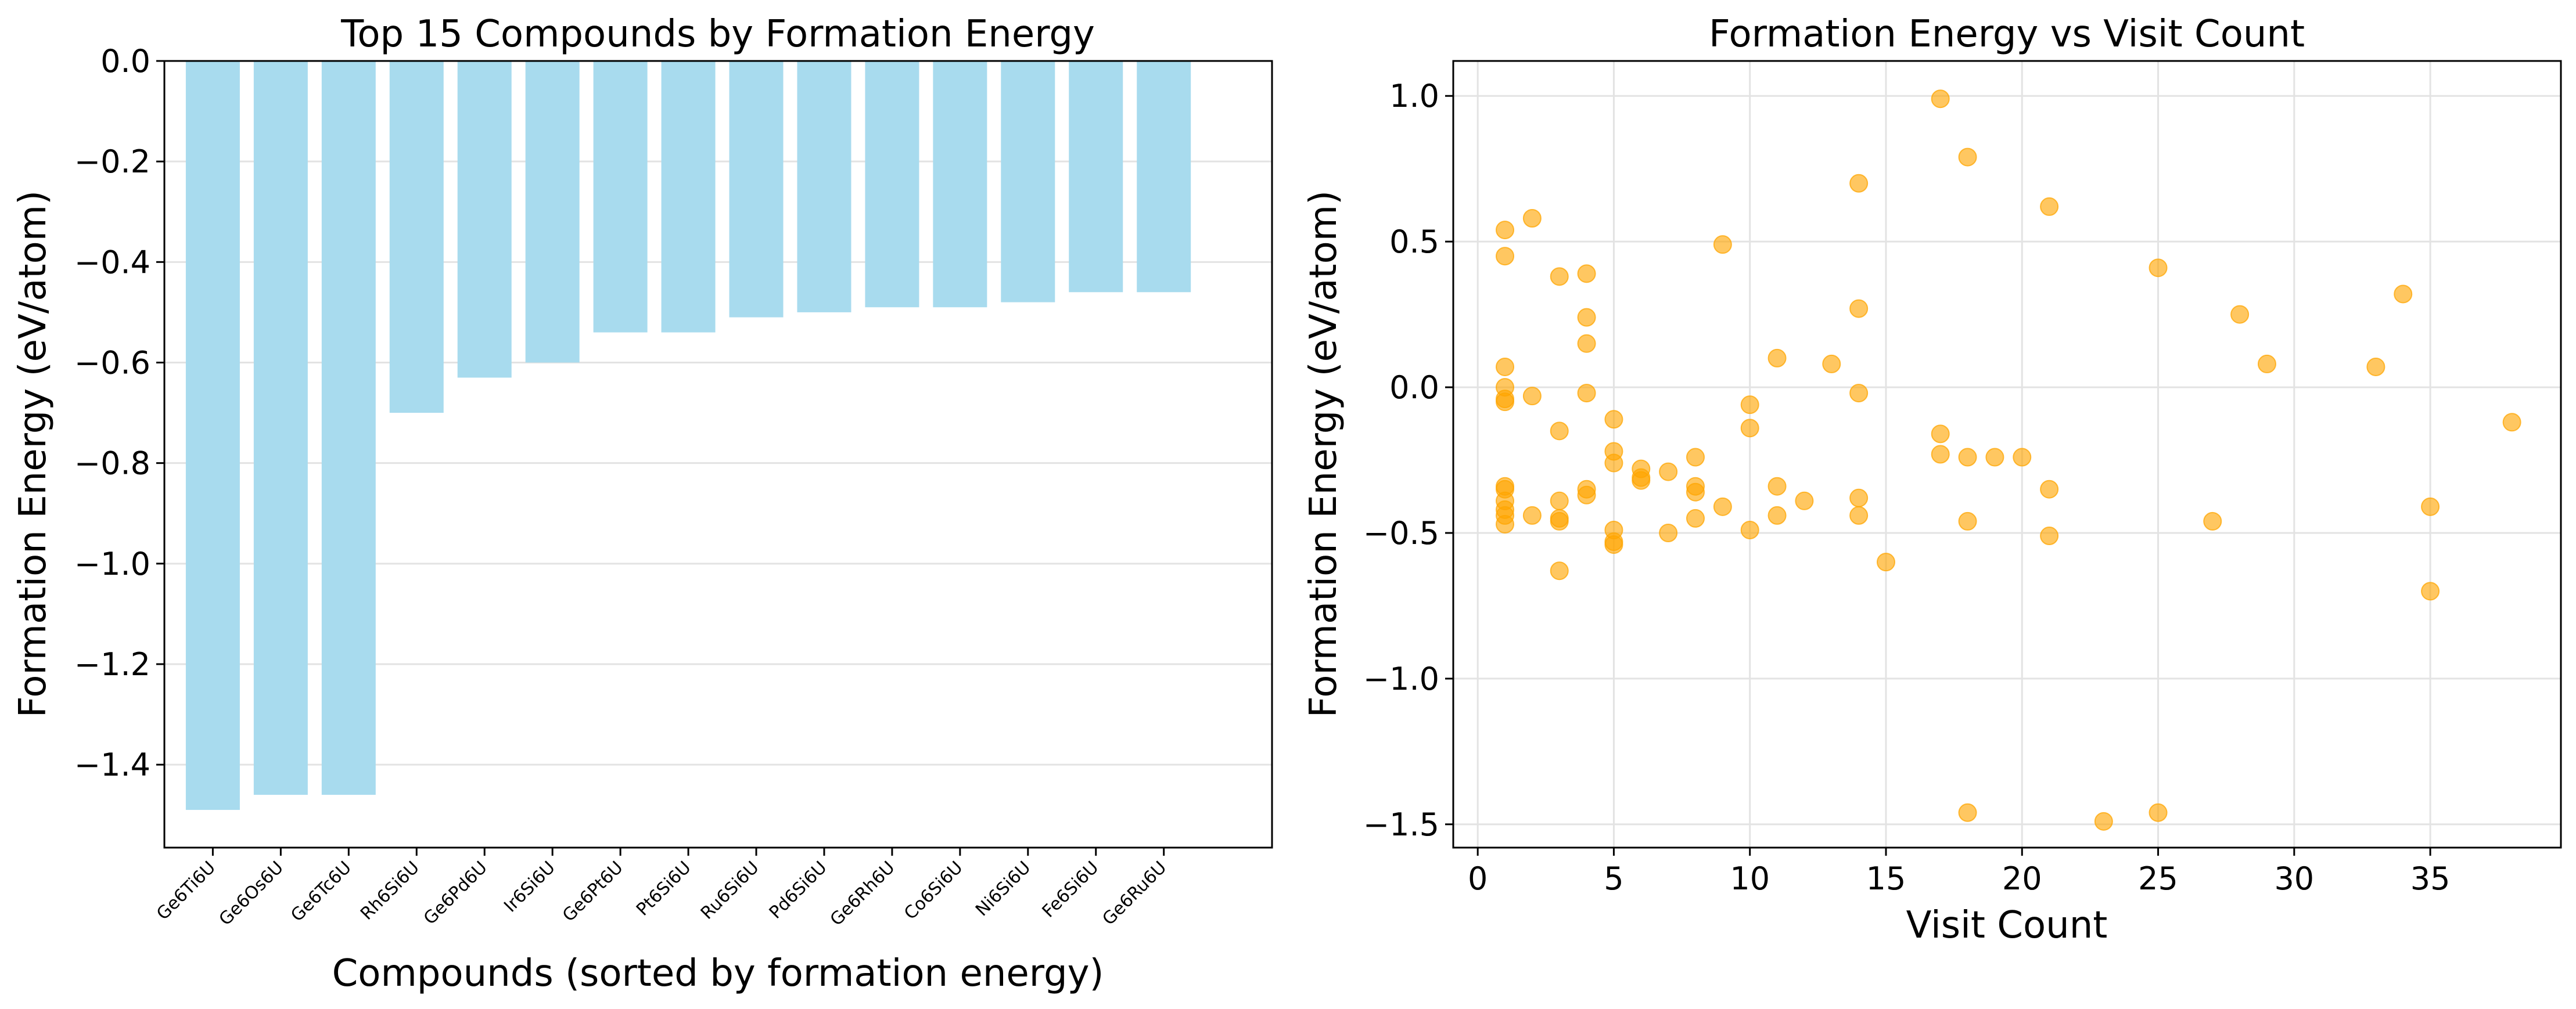  Describe the element at coordinates (2007, 34) in the screenshot. I see `scatter-chart-title: Formation Energy vs Visit Count` at that location.